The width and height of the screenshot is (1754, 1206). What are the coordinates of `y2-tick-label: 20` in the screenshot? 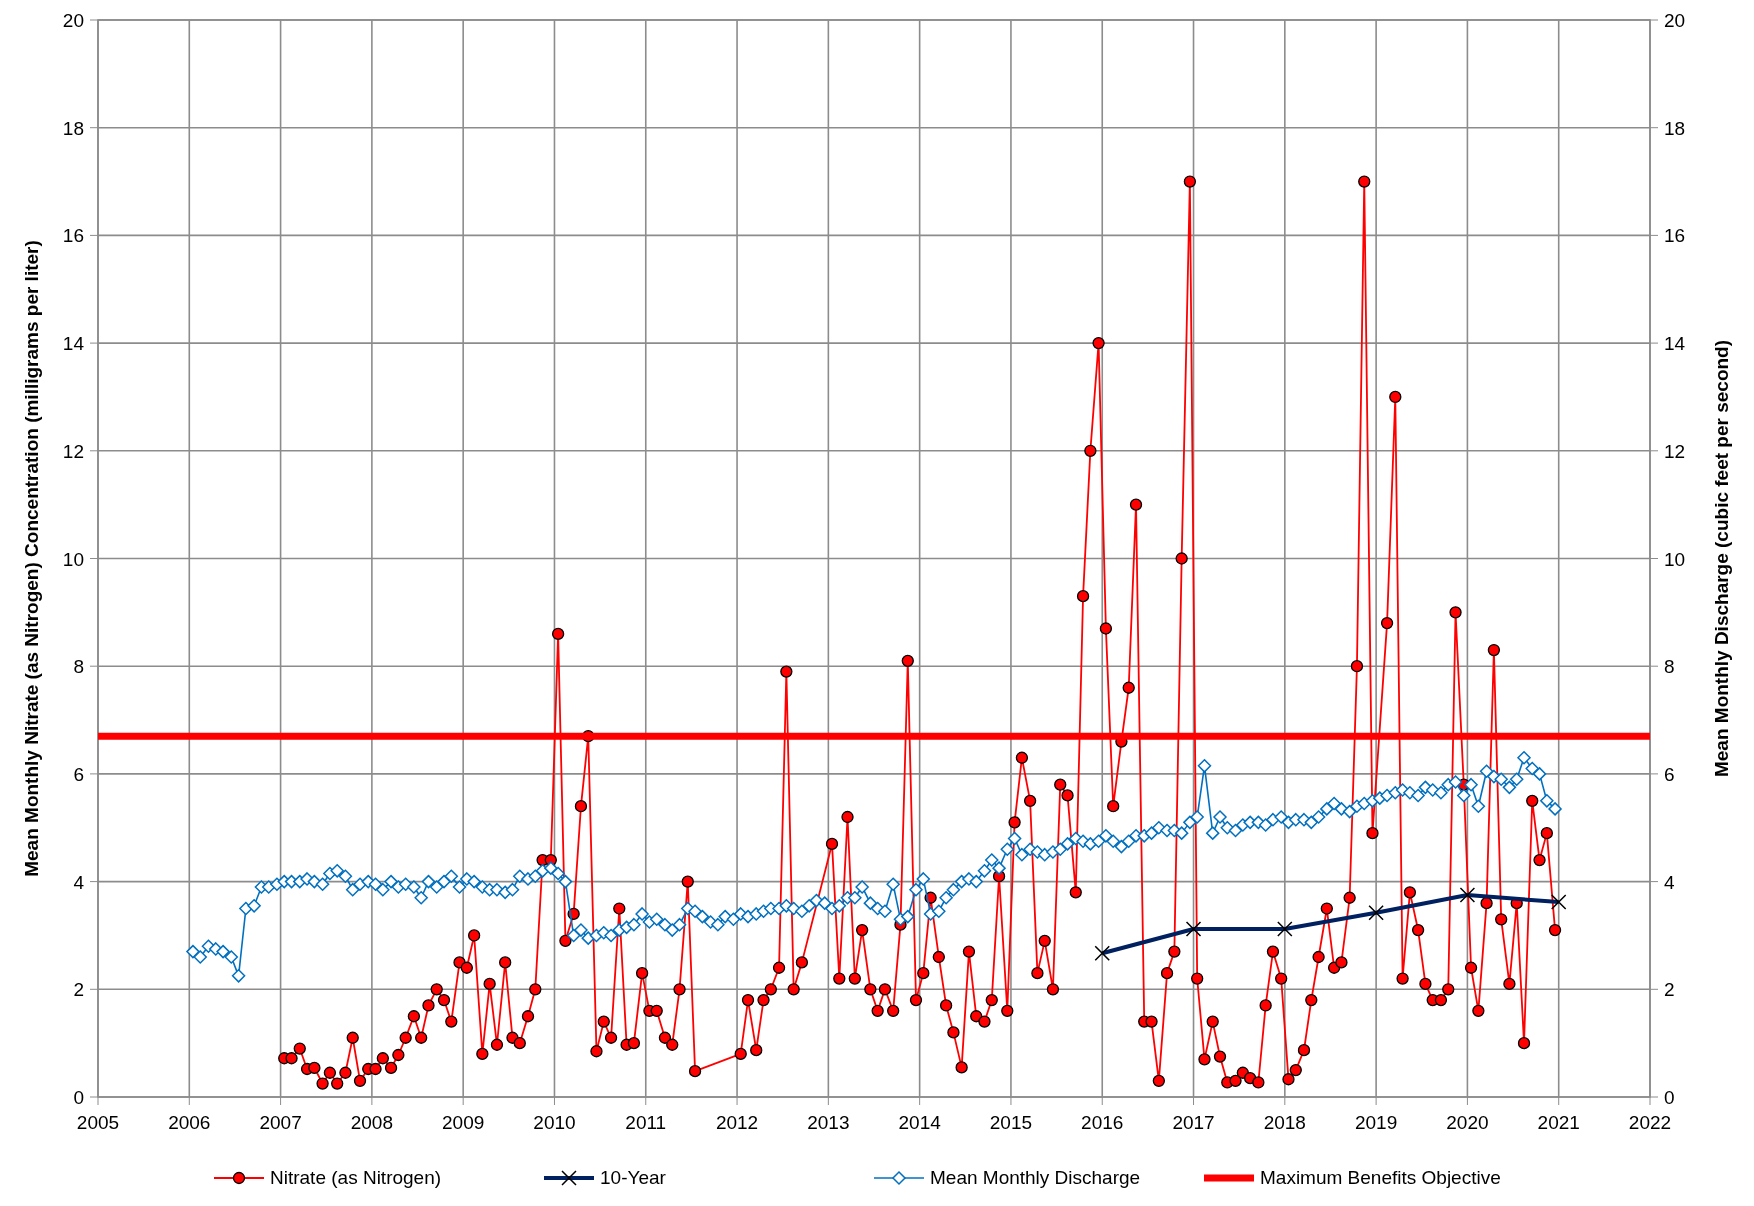 It's located at (1675, 20).